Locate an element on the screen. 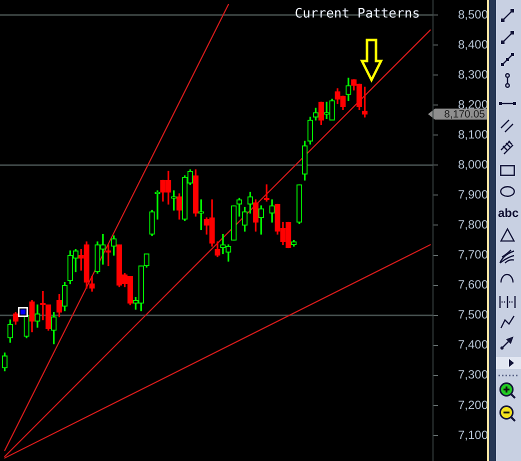 This screenshot has width=521, height=461. y-tick-label: 8,200 is located at coordinates (473, 104).